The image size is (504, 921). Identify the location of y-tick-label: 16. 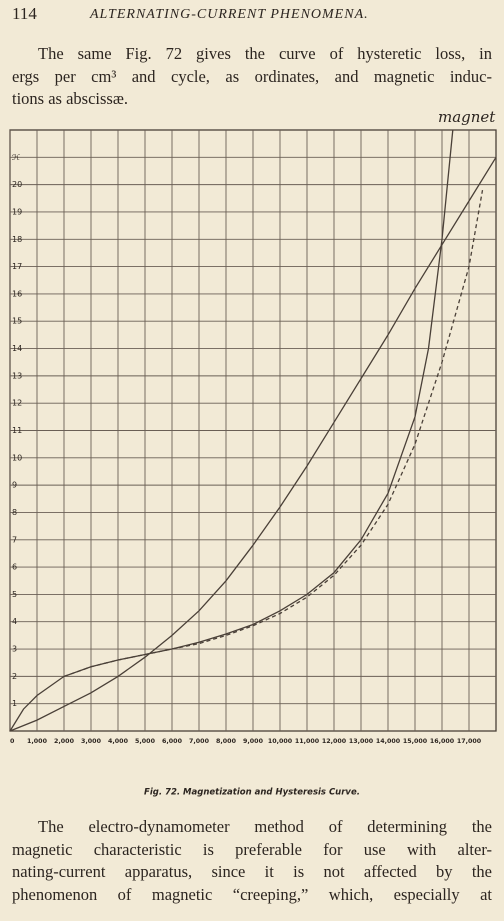
(17, 293).